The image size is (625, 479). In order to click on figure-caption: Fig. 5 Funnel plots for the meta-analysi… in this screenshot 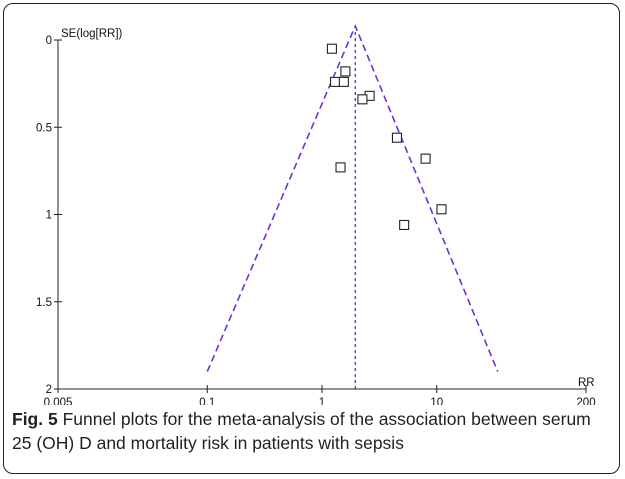, I will do `click(311, 431)`.